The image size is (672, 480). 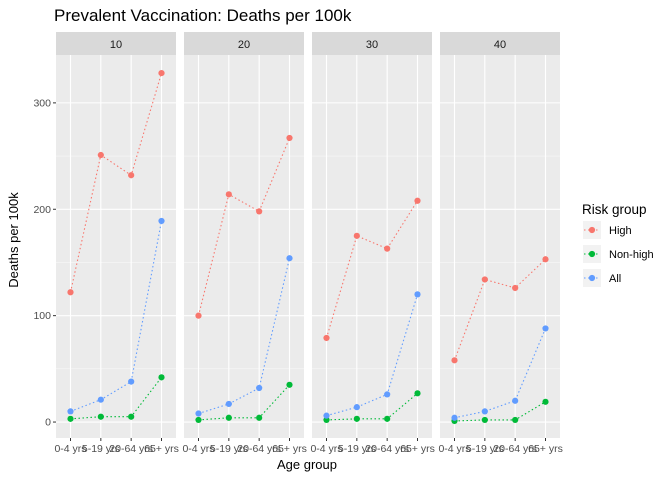 I want to click on x-axis-label: Age group, so click(x=307, y=464).